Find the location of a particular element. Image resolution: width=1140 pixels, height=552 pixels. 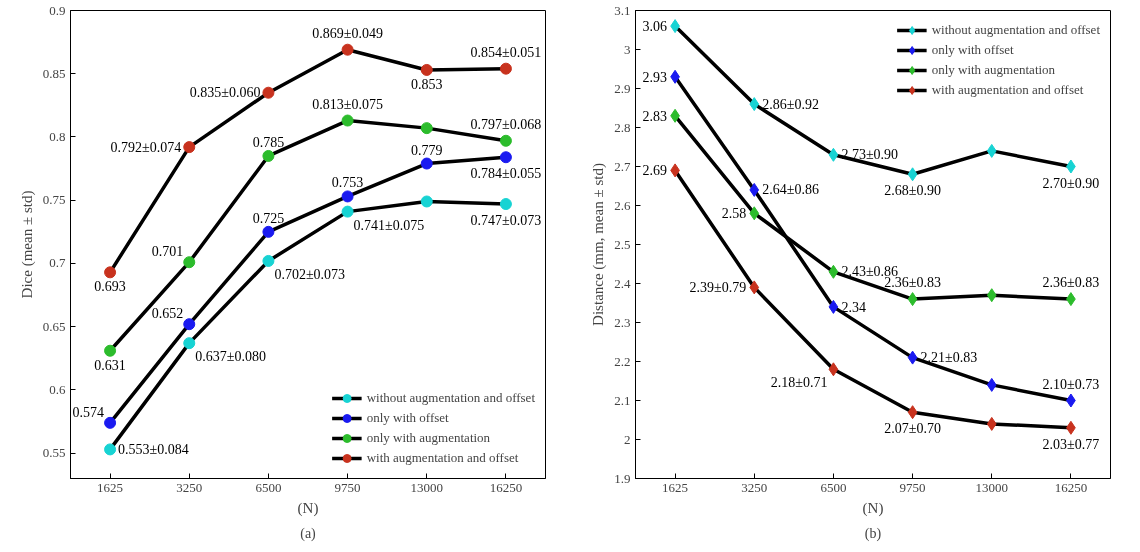

data-label: 2.39±0.79 is located at coordinates (718, 287).